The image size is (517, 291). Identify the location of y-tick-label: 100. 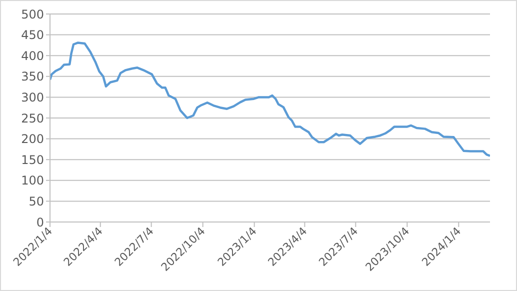
(32, 181).